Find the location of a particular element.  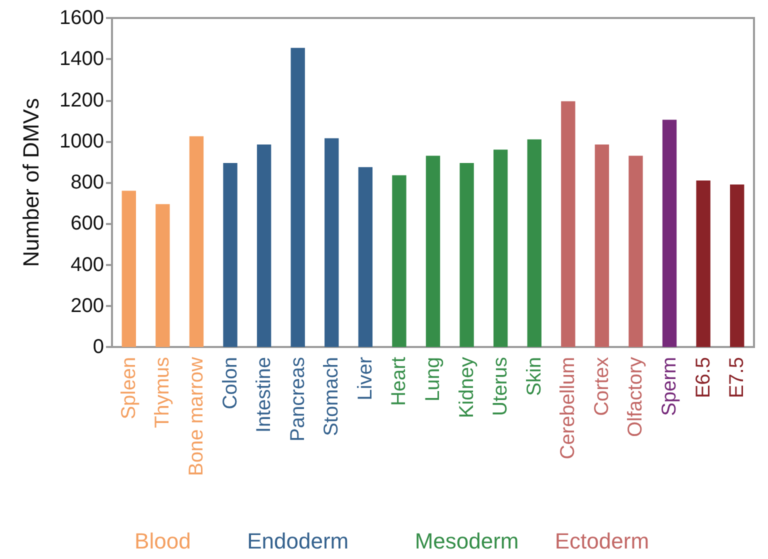

y-tick-label: 800 is located at coordinates (87, 183).